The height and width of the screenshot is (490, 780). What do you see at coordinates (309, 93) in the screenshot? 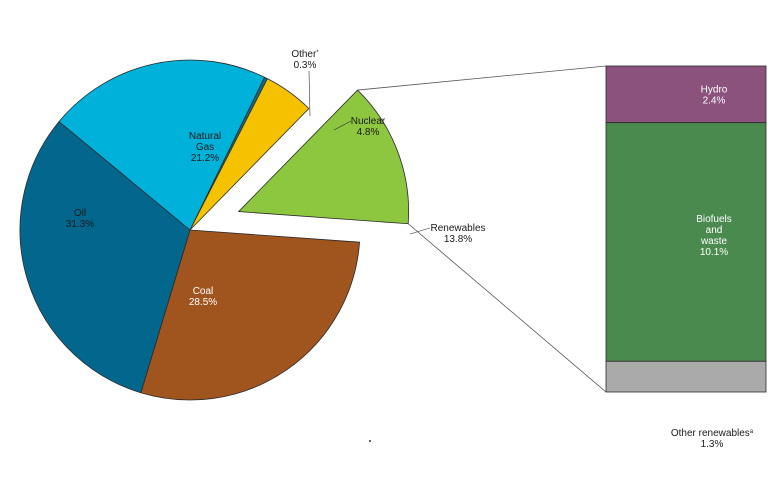
I see `leader-line-other` at bounding box center [309, 93].